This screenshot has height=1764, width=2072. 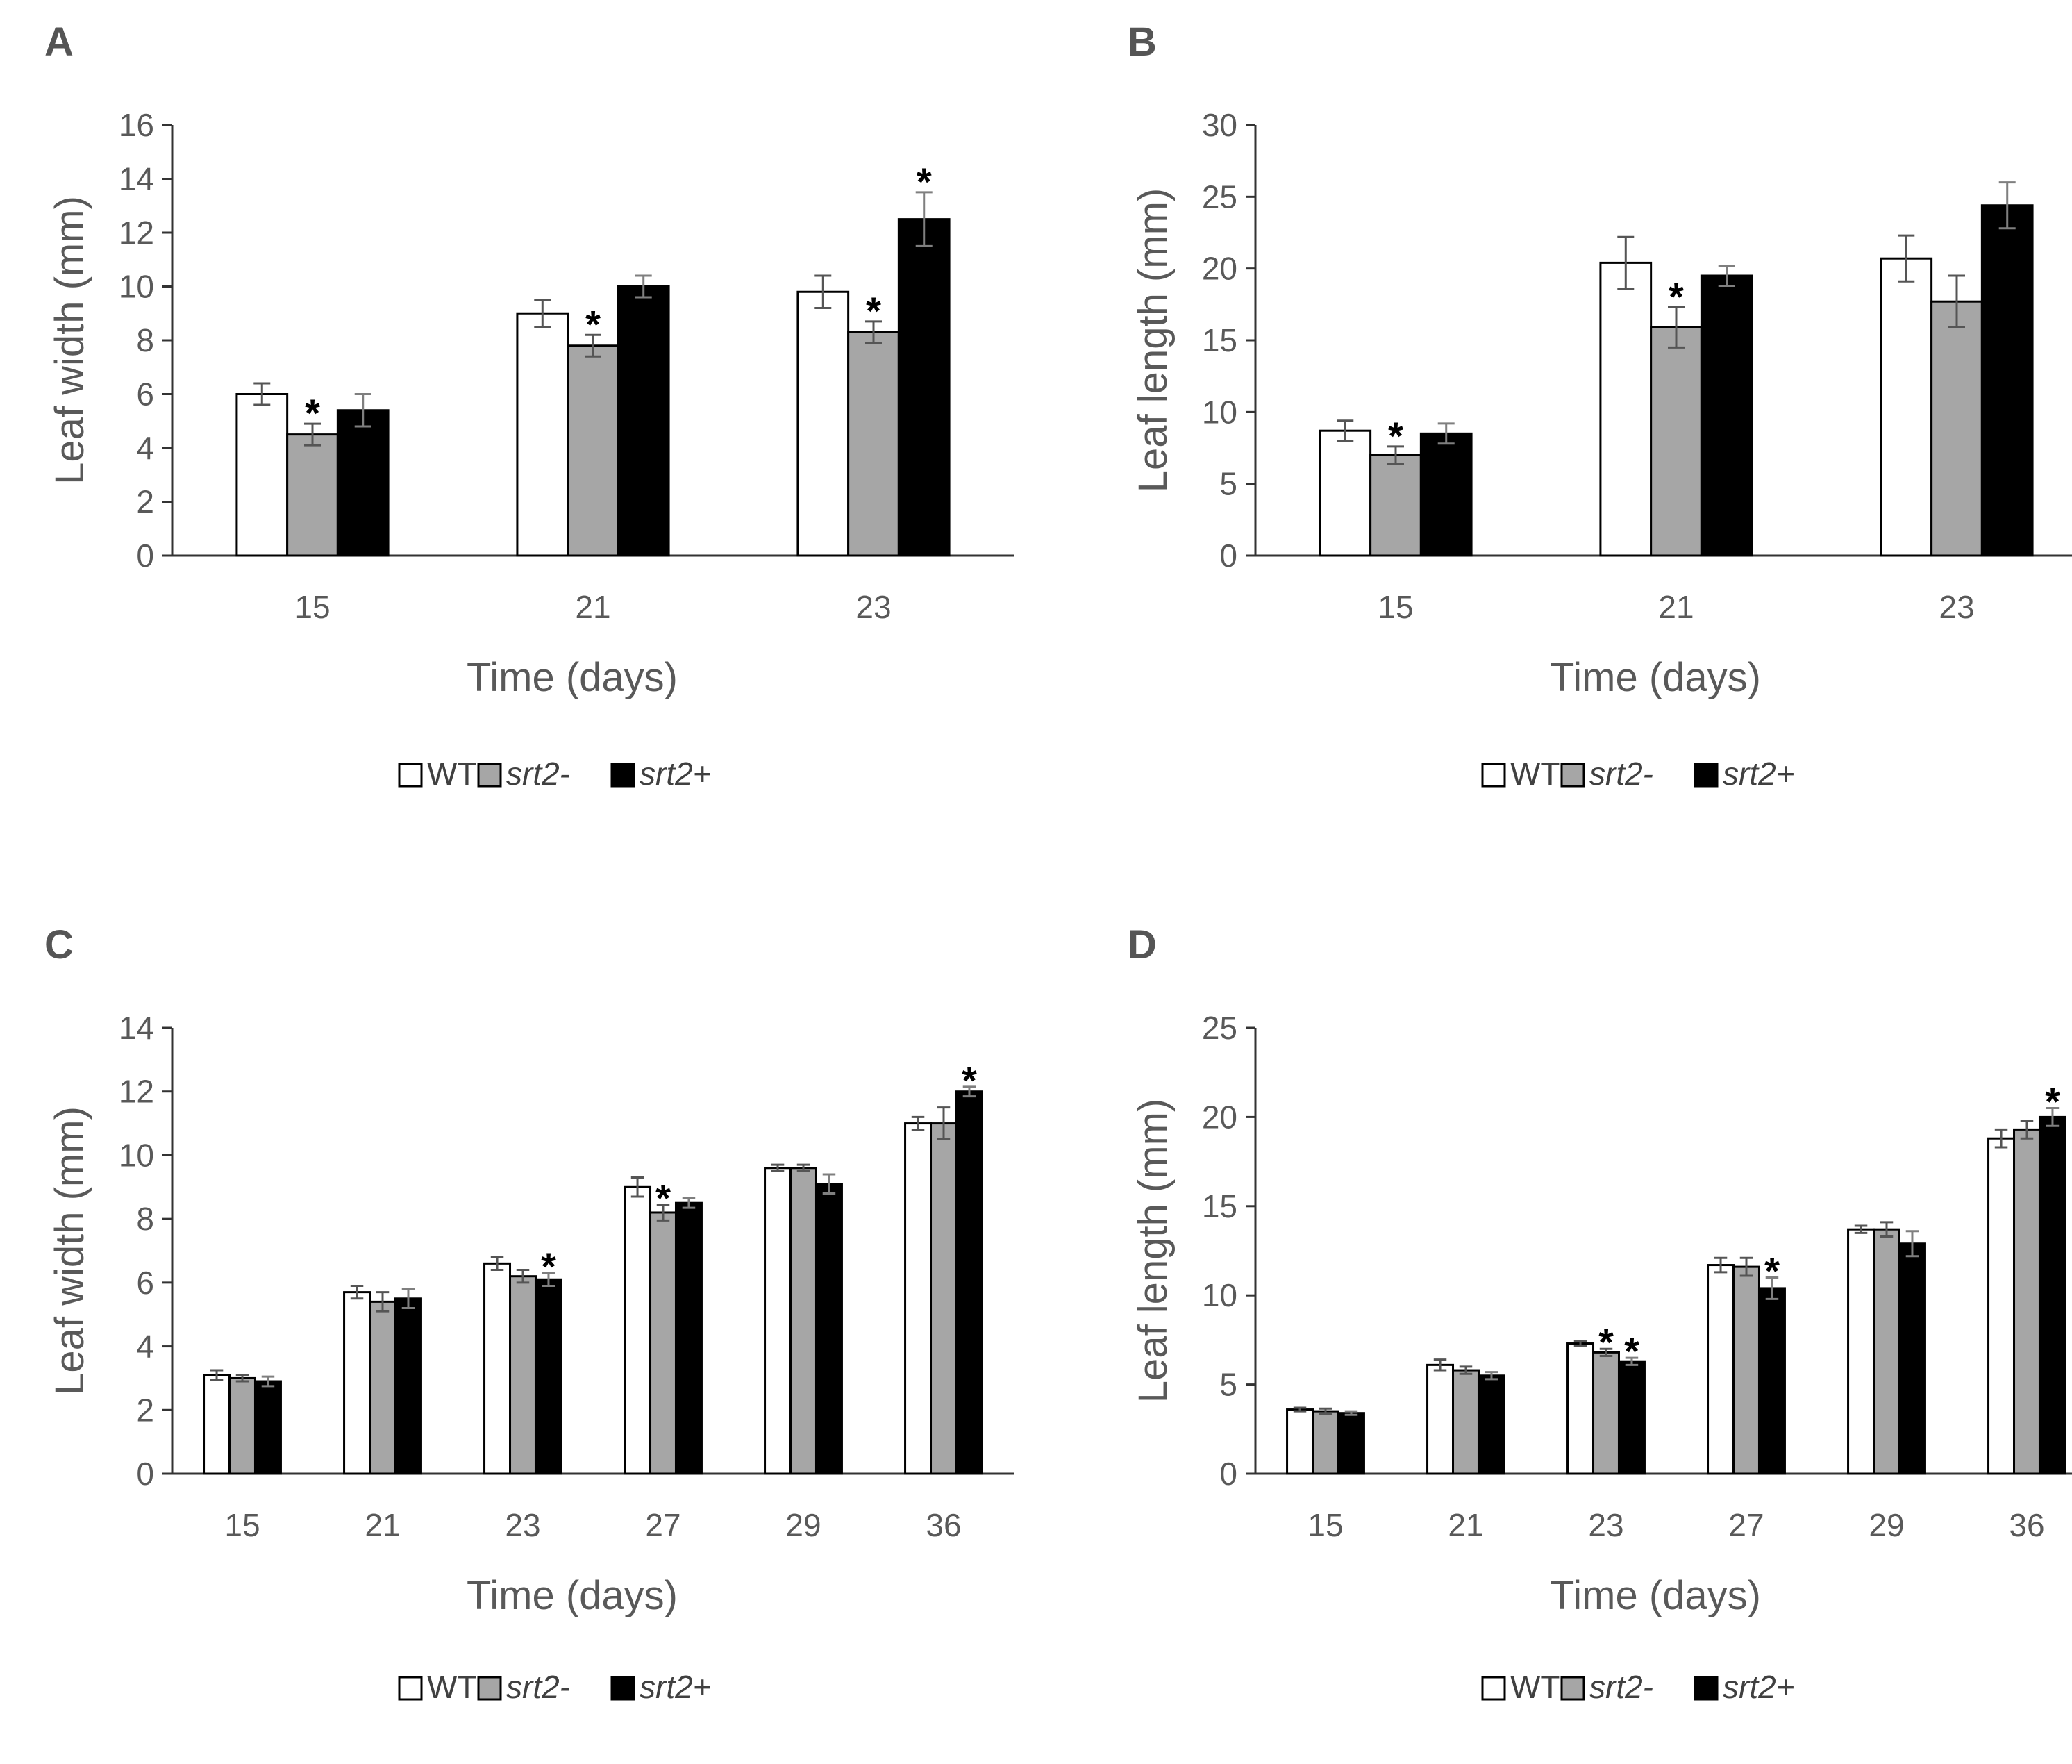 I want to click on y-tick-label: 30, so click(x=1219, y=125).